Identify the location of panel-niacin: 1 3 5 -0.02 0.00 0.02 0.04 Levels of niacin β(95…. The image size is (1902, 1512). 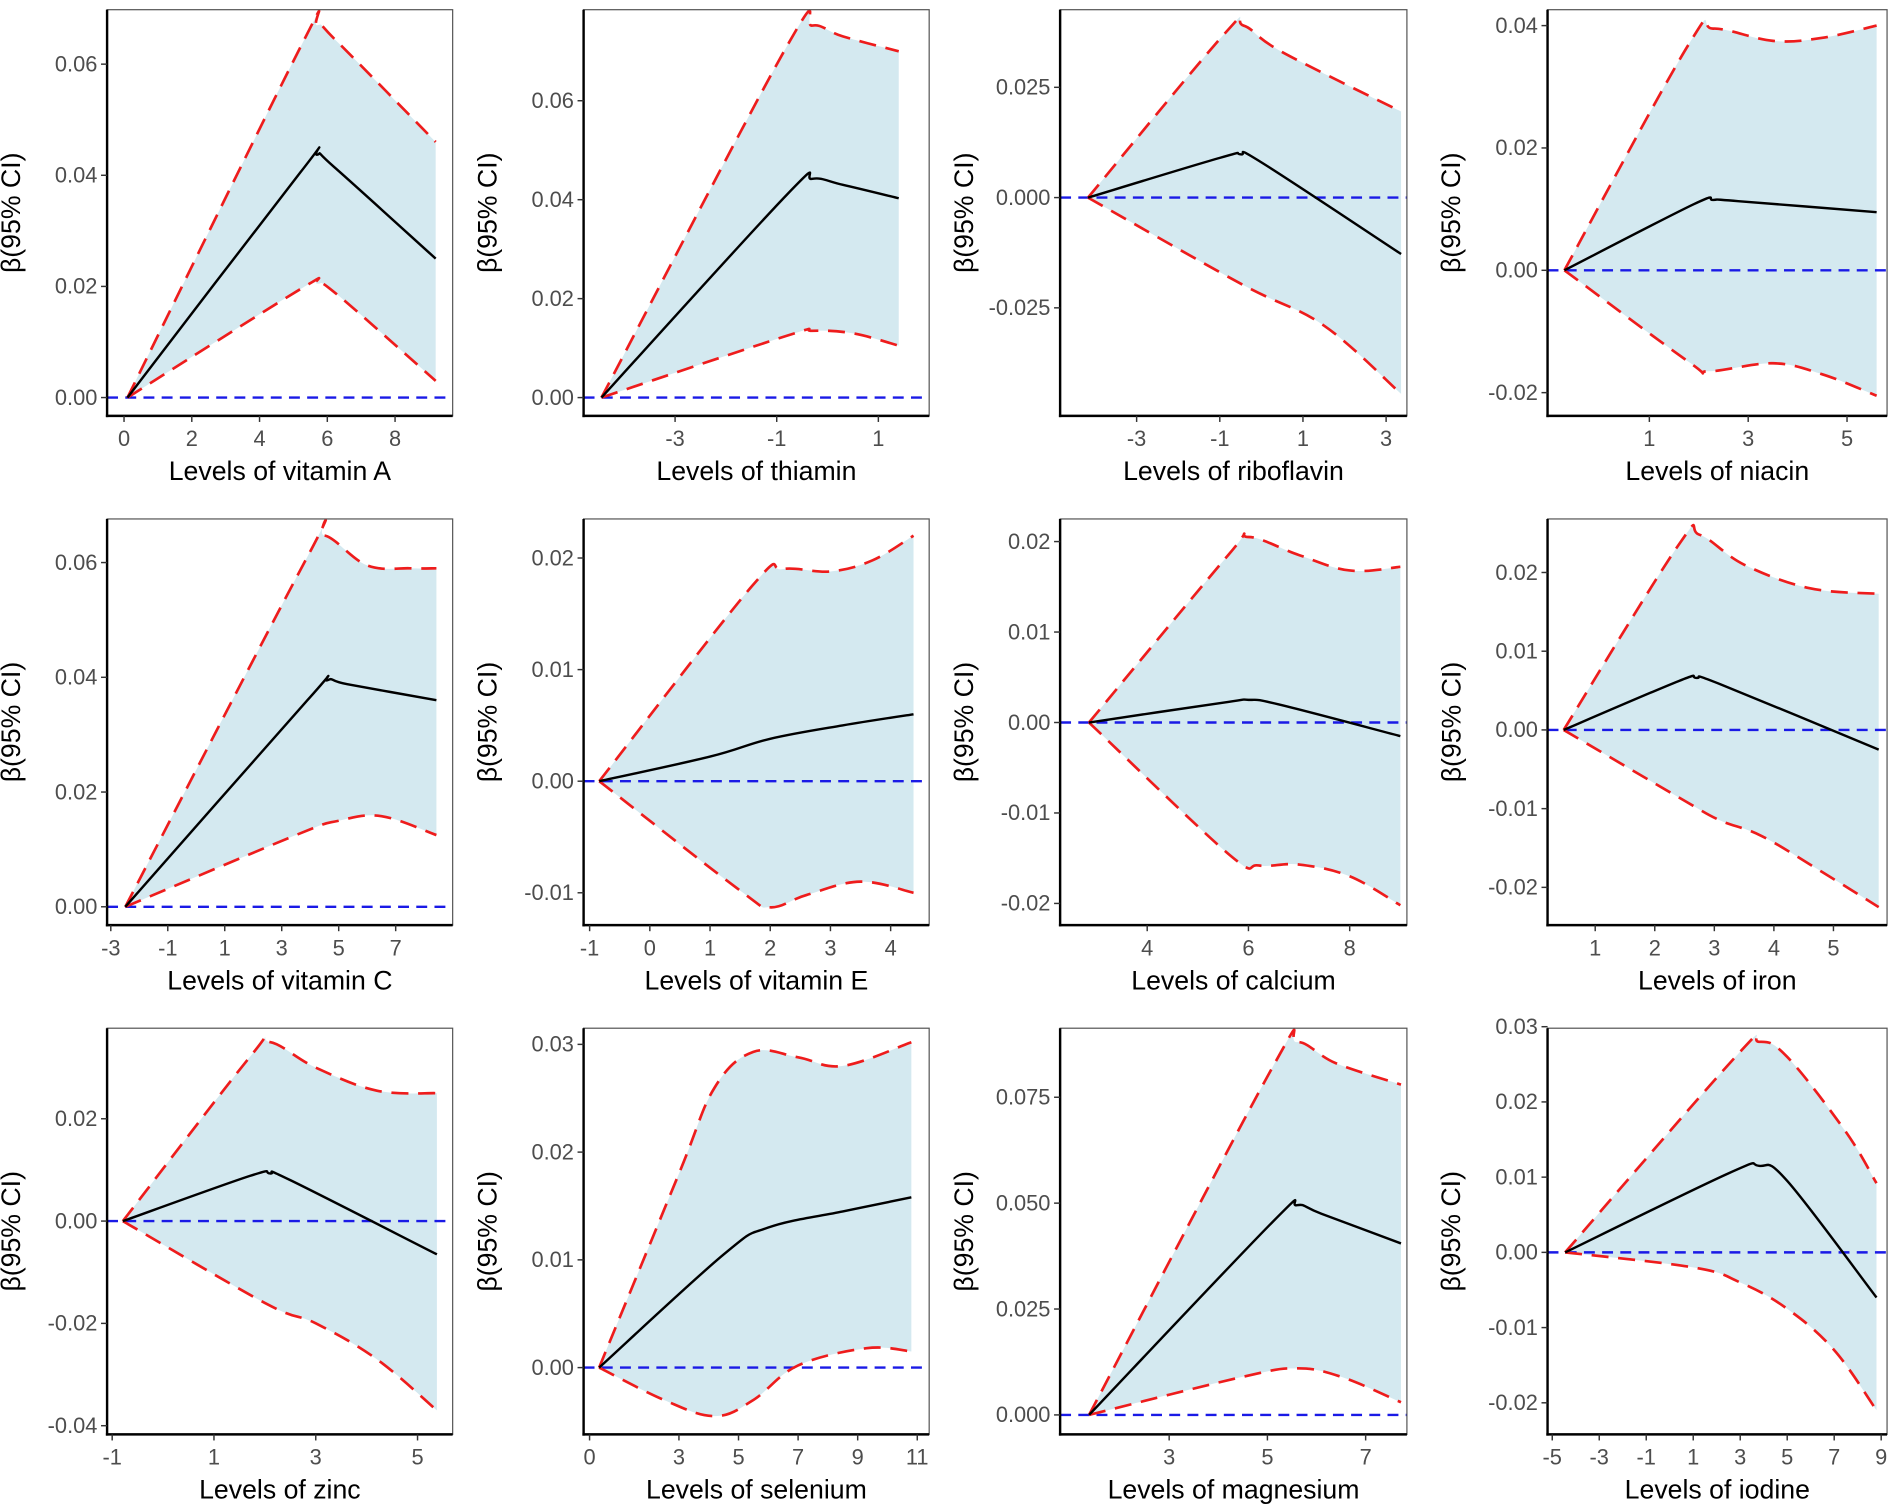
(1662, 247).